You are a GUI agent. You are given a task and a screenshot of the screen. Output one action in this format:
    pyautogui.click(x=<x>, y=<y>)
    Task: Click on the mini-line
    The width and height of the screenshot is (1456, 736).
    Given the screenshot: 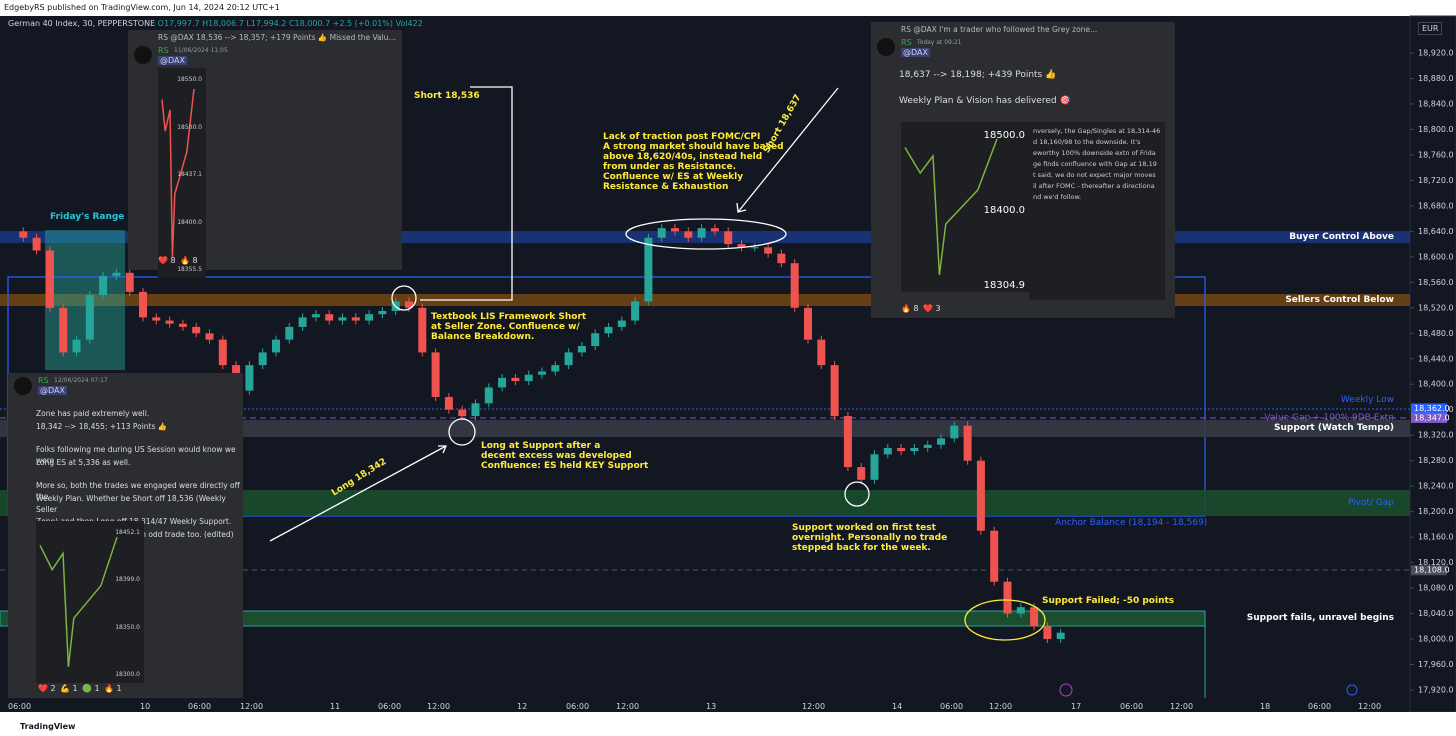 What is the action you would take?
    pyautogui.click(x=78, y=601)
    